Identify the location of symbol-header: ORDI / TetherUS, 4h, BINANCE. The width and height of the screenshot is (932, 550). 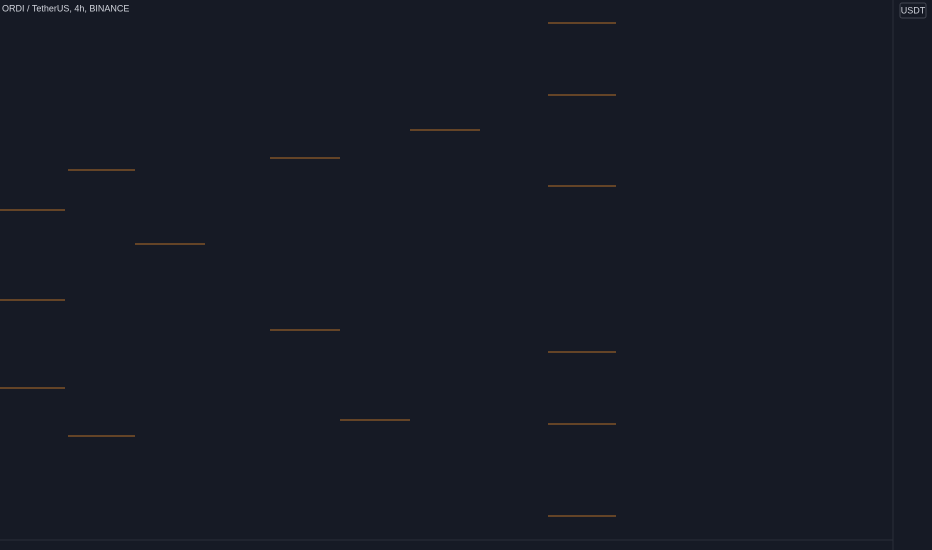
(65, 8).